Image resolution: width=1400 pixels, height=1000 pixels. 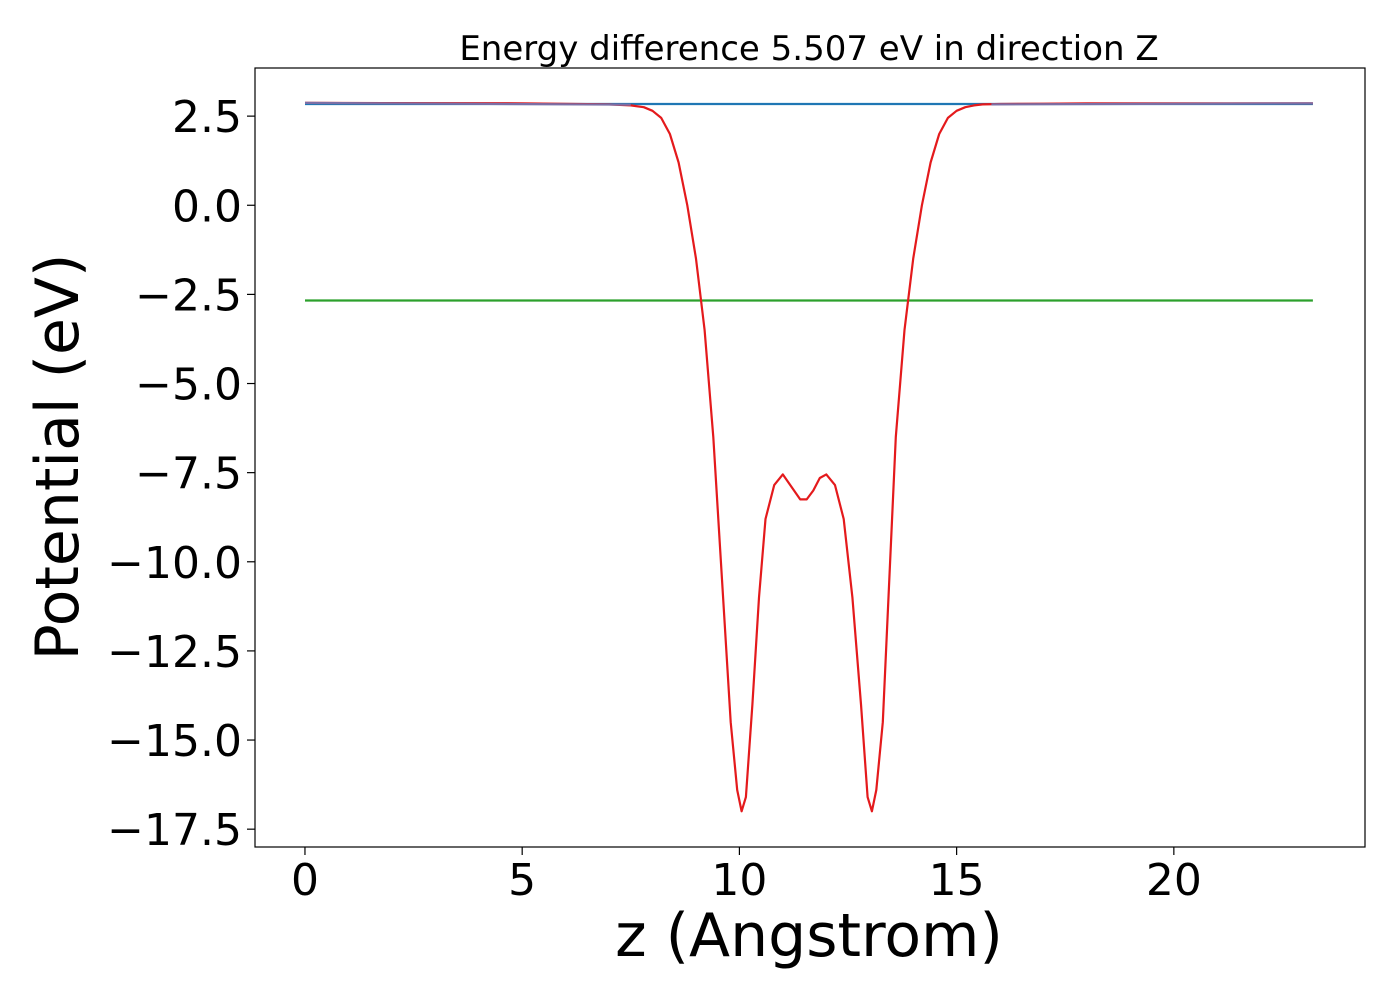 What do you see at coordinates (174, 652) in the screenshot?
I see `y-tick-label: −12.5` at bounding box center [174, 652].